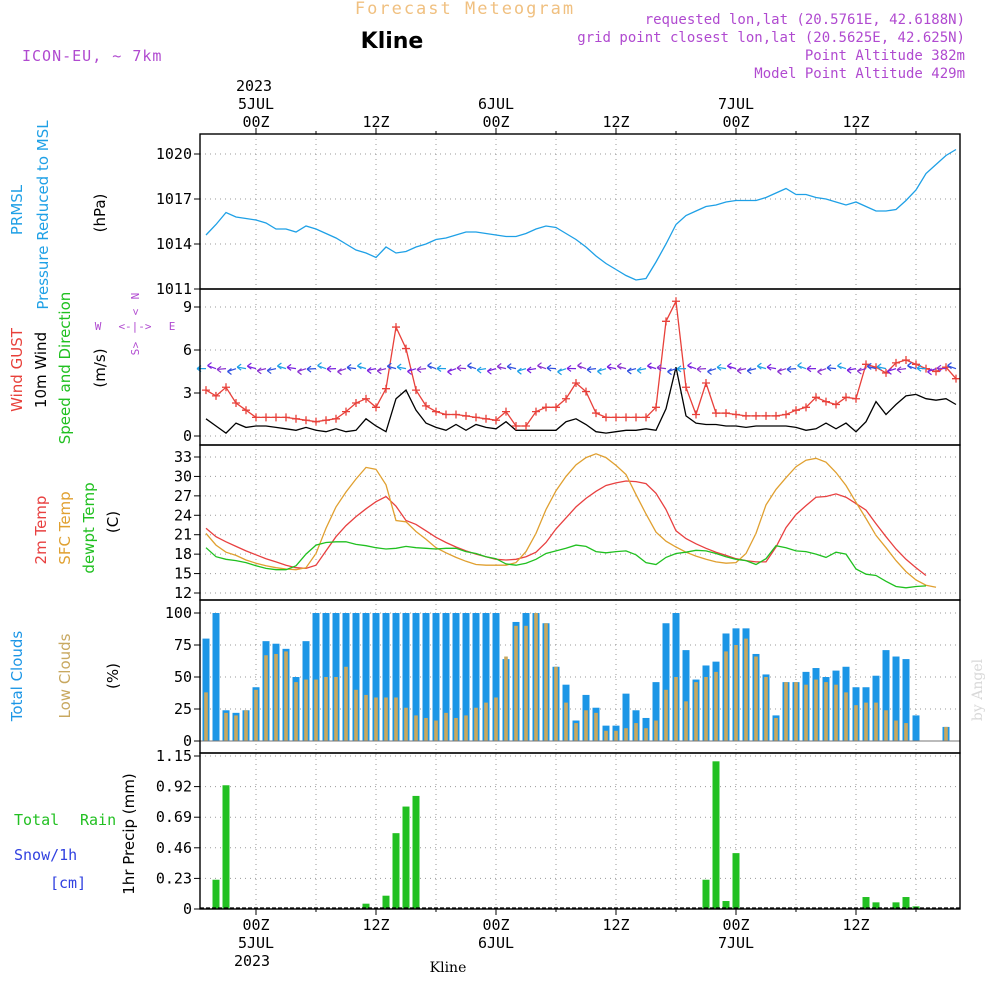  What do you see at coordinates (65, 527) in the screenshot?
I see `label-sfc-temp: SFC Temp` at bounding box center [65, 527].